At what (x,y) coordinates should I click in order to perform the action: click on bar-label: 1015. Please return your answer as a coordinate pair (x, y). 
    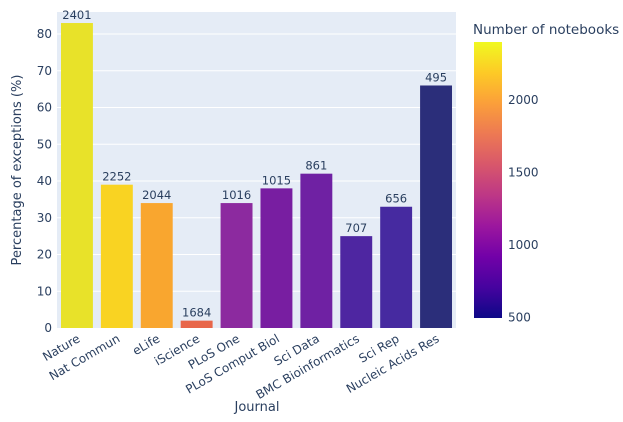
    Looking at the image, I should click on (276, 180).